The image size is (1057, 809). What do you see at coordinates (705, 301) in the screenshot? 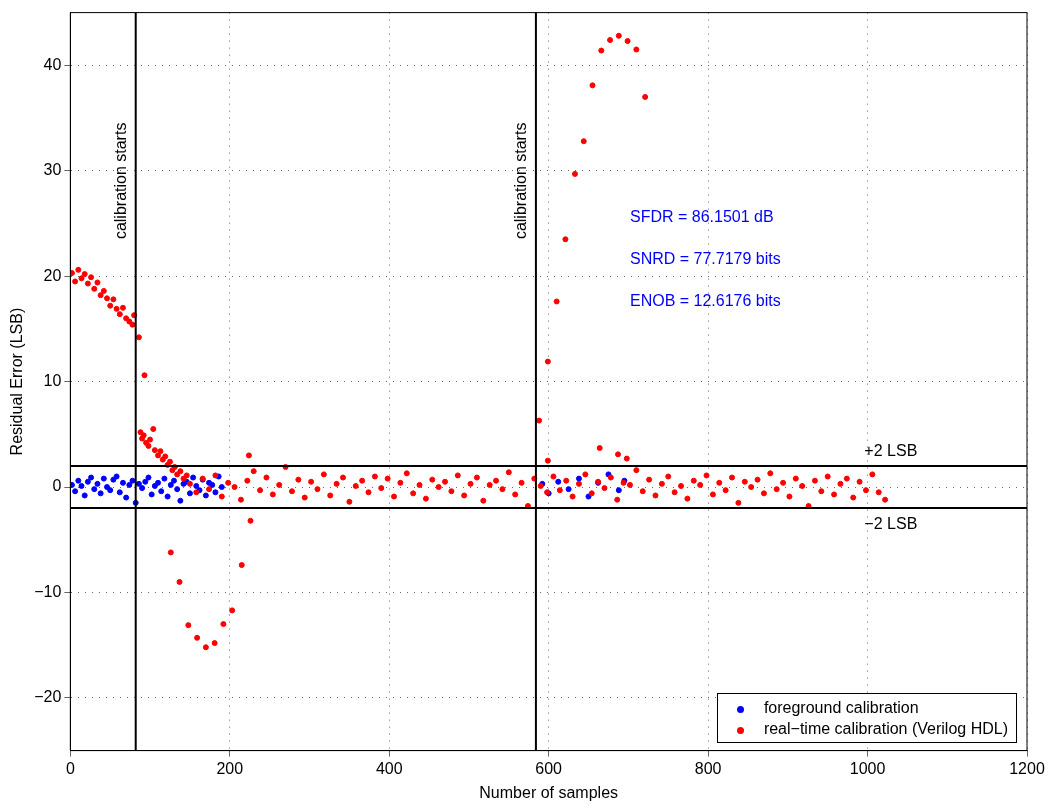
I see `annotation: ENOB = 12.6176 bits` at bounding box center [705, 301].